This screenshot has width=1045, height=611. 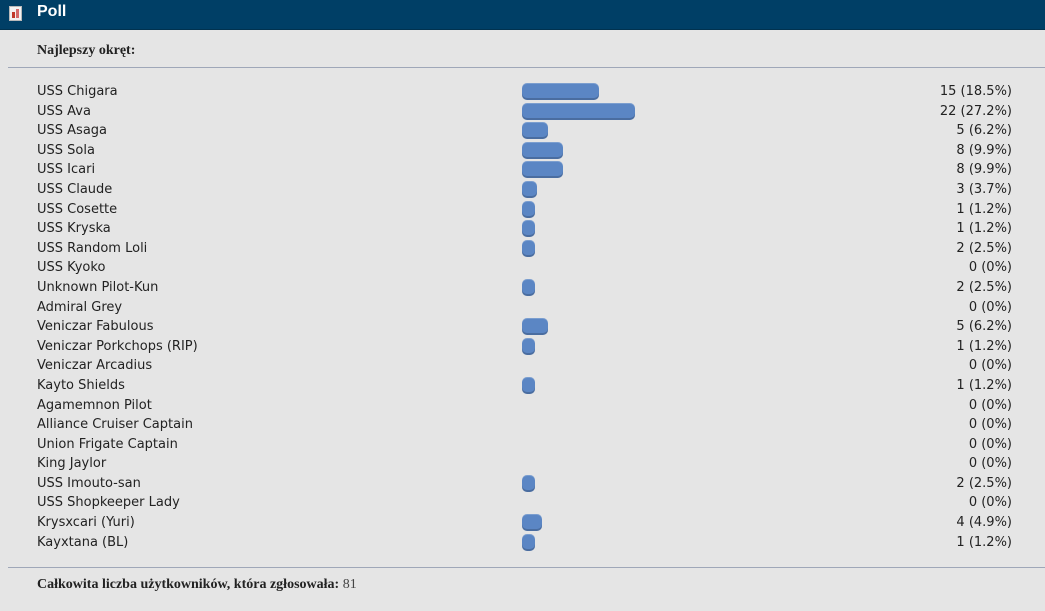 What do you see at coordinates (94, 405) in the screenshot?
I see `poll-option-label: Agamemnon Pilot` at bounding box center [94, 405].